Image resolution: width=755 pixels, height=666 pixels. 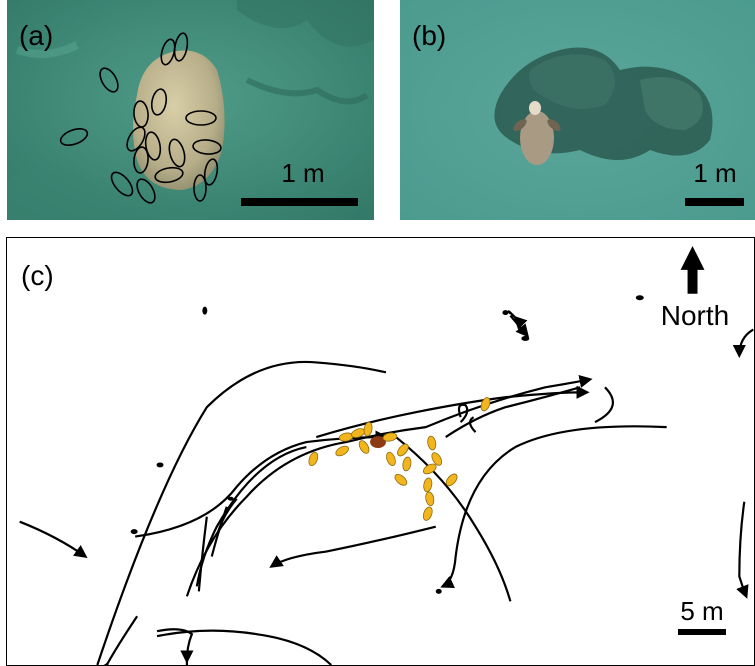 What do you see at coordinates (378, 442) in the screenshot?
I see `school-node` at bounding box center [378, 442].